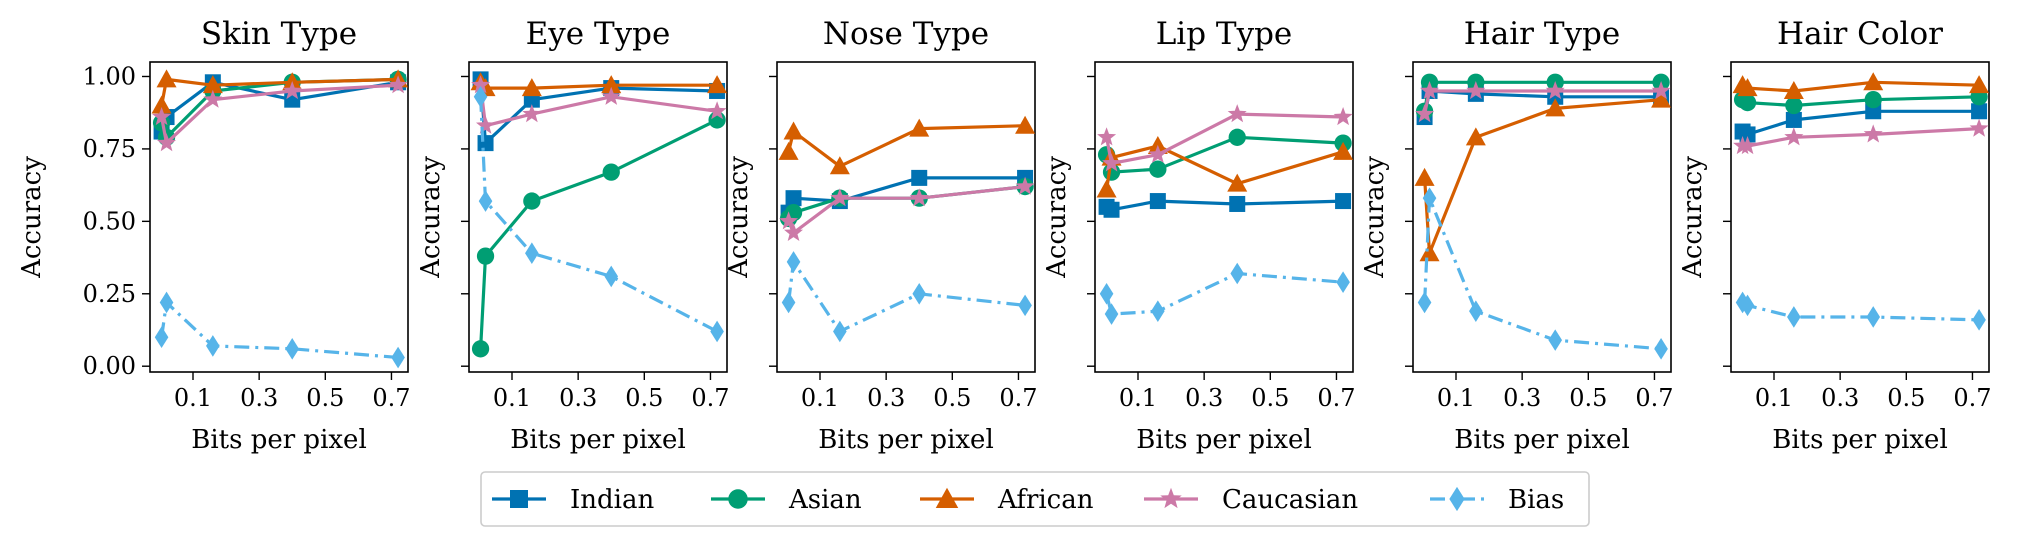 This screenshot has height=545, width=2022. Describe the element at coordinates (109, 366) in the screenshot. I see `y-tick-label: 0.00` at that location.